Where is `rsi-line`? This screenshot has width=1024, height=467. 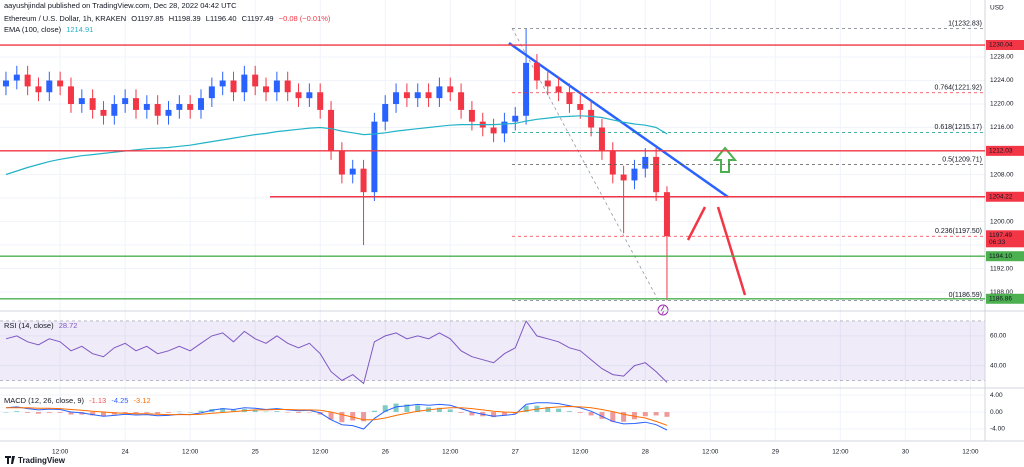 rsi-line is located at coordinates (336, 352).